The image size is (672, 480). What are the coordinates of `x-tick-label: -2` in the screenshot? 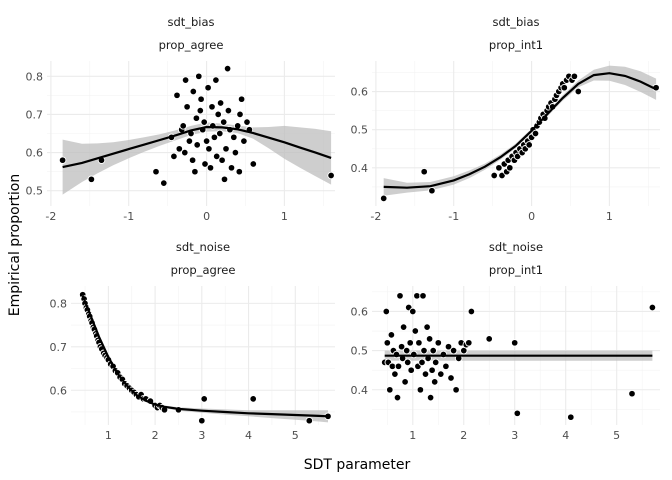 It's located at (50, 216).